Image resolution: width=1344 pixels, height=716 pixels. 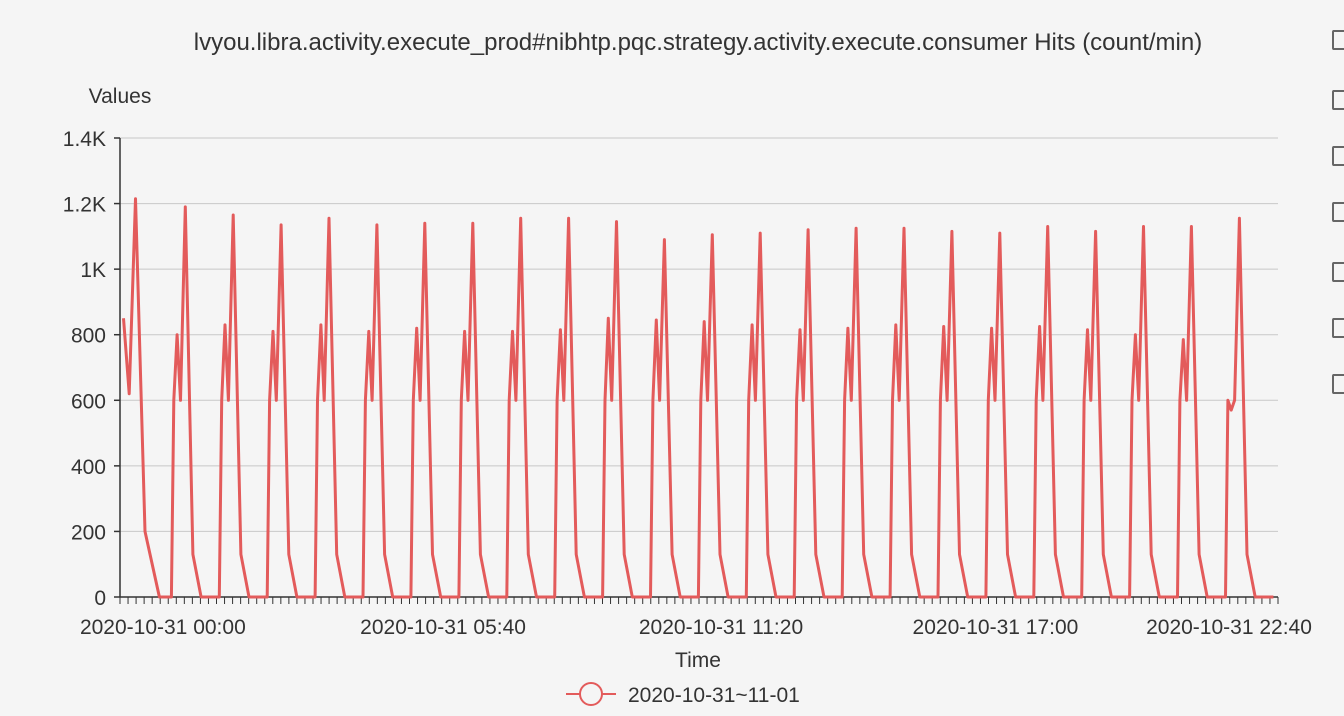 I want to click on legend-circle-icon, so click(x=591, y=694).